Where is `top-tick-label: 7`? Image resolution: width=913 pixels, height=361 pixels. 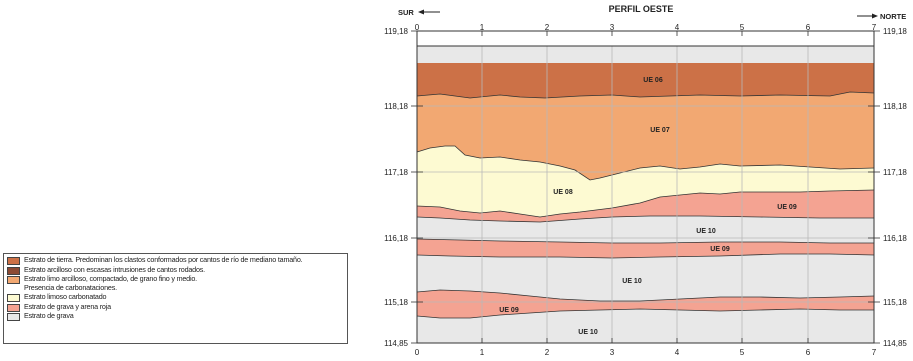 top-tick-label: 7 is located at coordinates (874, 27).